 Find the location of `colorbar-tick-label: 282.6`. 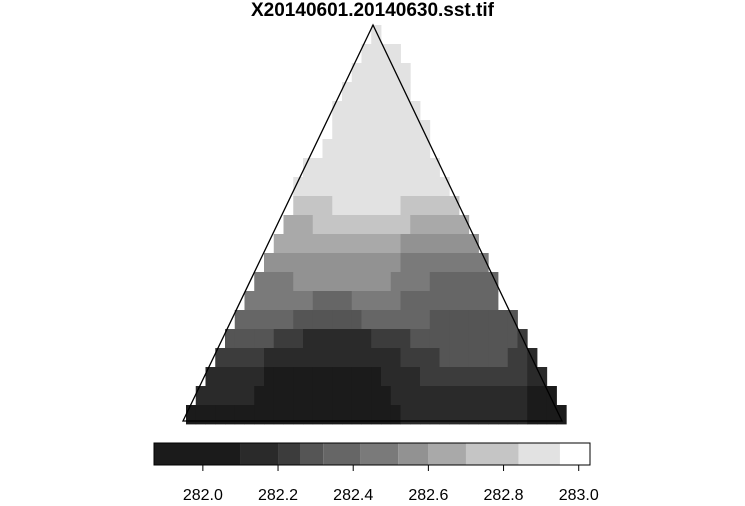

colorbar-tick-label: 282.6 is located at coordinates (428, 495).